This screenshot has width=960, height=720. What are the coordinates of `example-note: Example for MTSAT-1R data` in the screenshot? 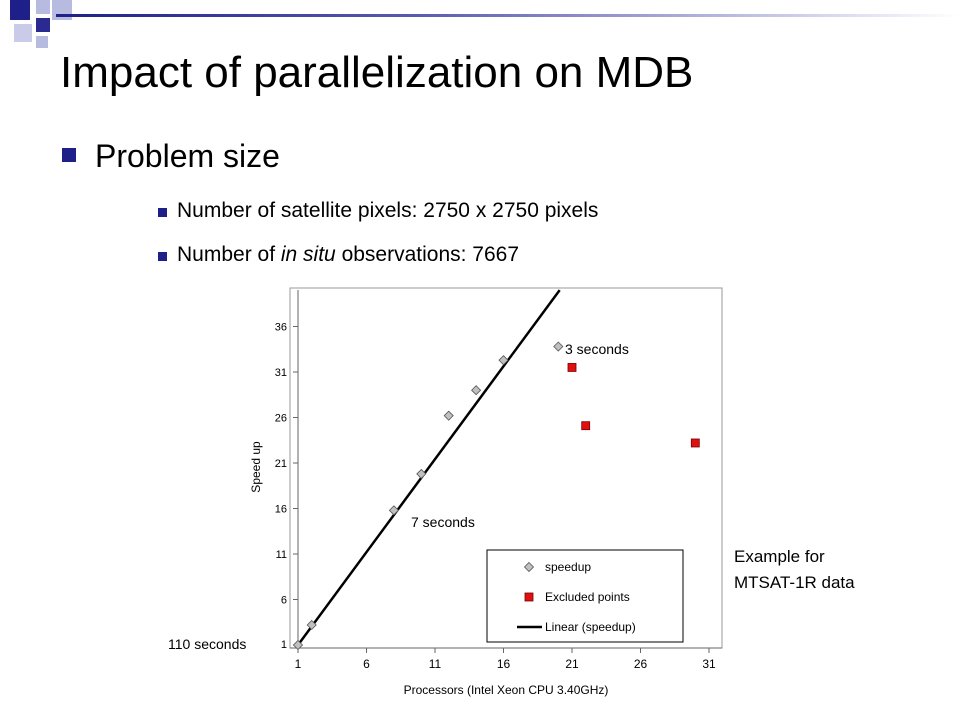 It's located at (794, 570).